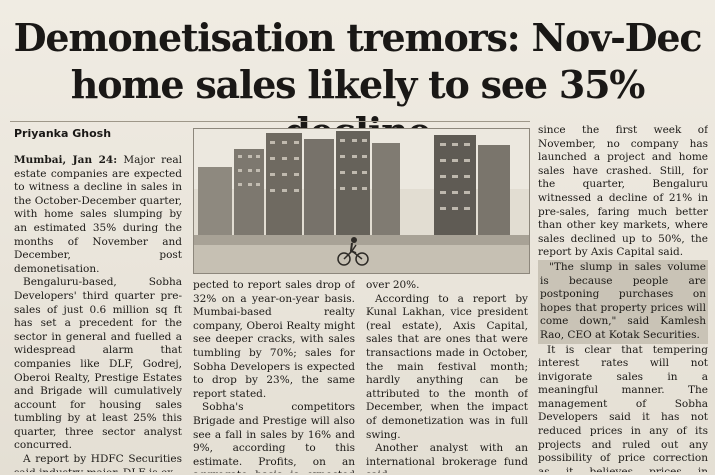 The image size is (715, 475). Describe the element at coordinates (393, 285) in the screenshot. I see `paragraph: over 20%.` at that location.